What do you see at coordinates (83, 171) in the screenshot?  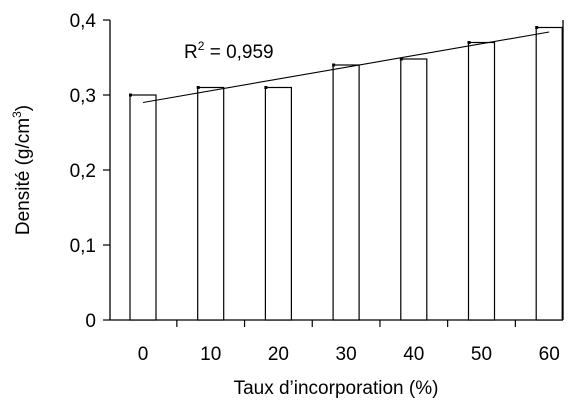 I see `y-tick-label: 0,2` at bounding box center [83, 171].